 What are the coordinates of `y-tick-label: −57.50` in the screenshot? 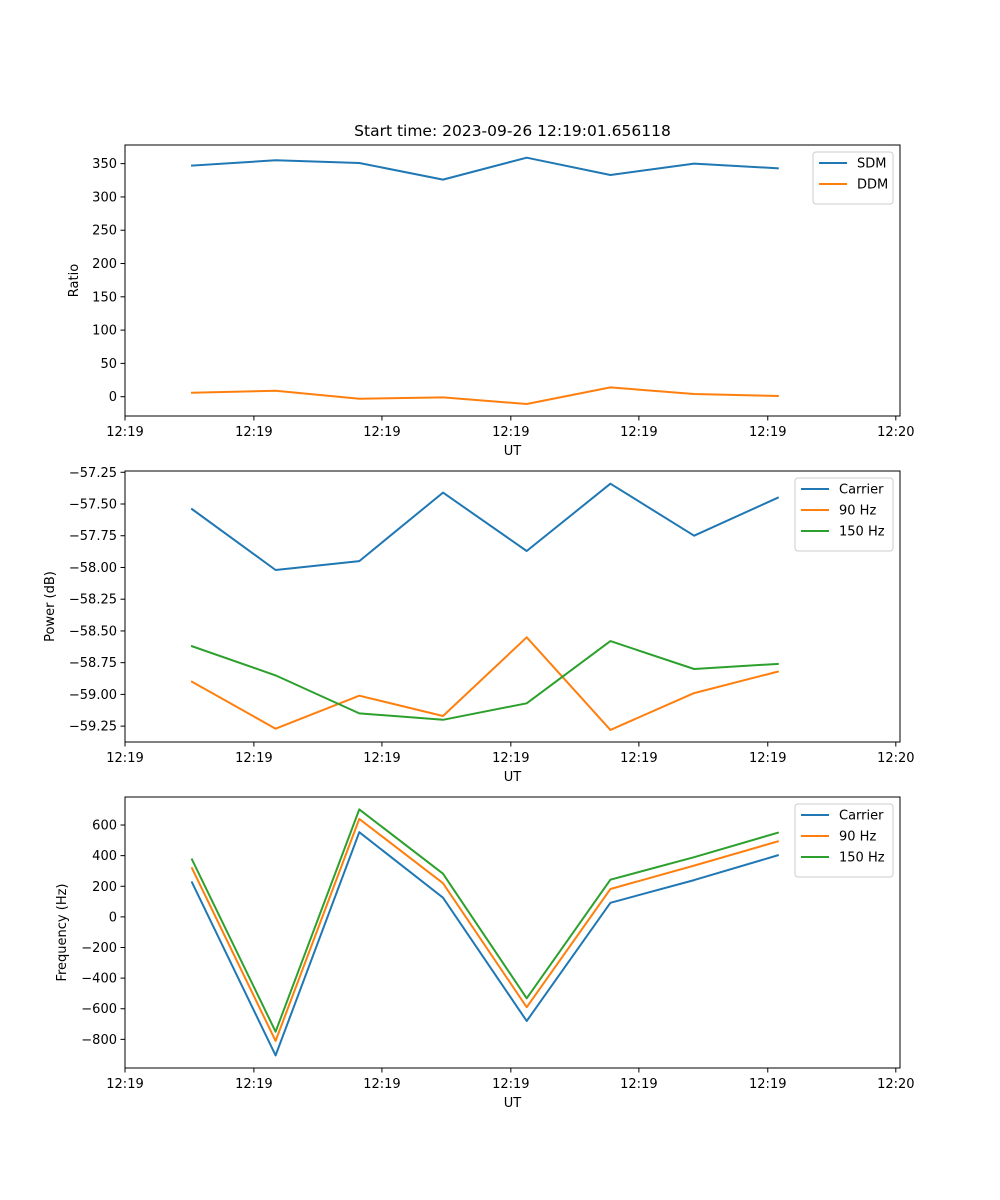 It's located at (93, 505).